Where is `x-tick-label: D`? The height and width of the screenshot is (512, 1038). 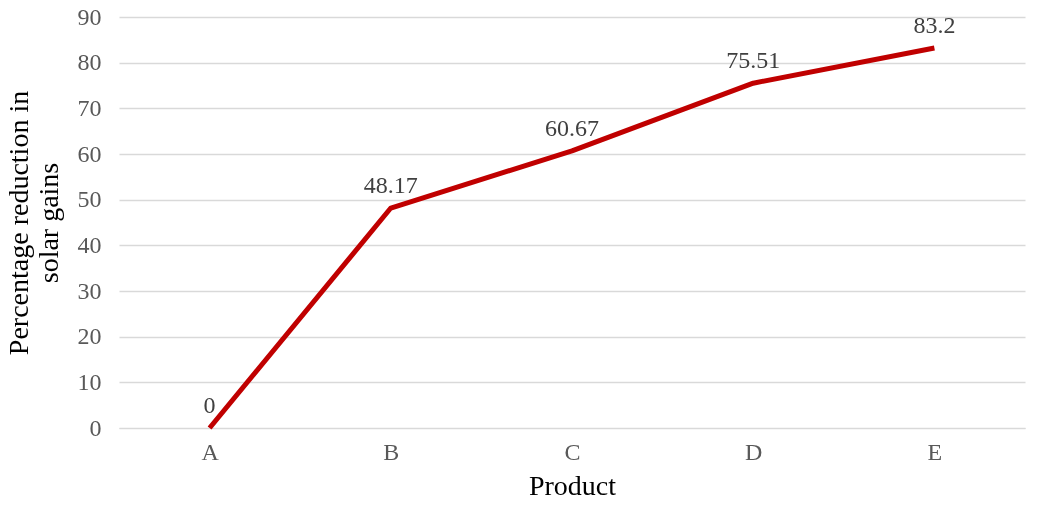
x-tick-label: D is located at coordinates (754, 451).